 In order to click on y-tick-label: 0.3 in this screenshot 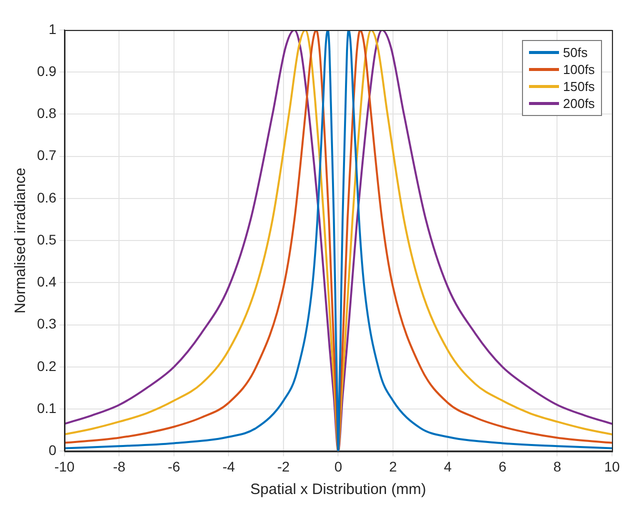, I will do `click(46, 324)`.